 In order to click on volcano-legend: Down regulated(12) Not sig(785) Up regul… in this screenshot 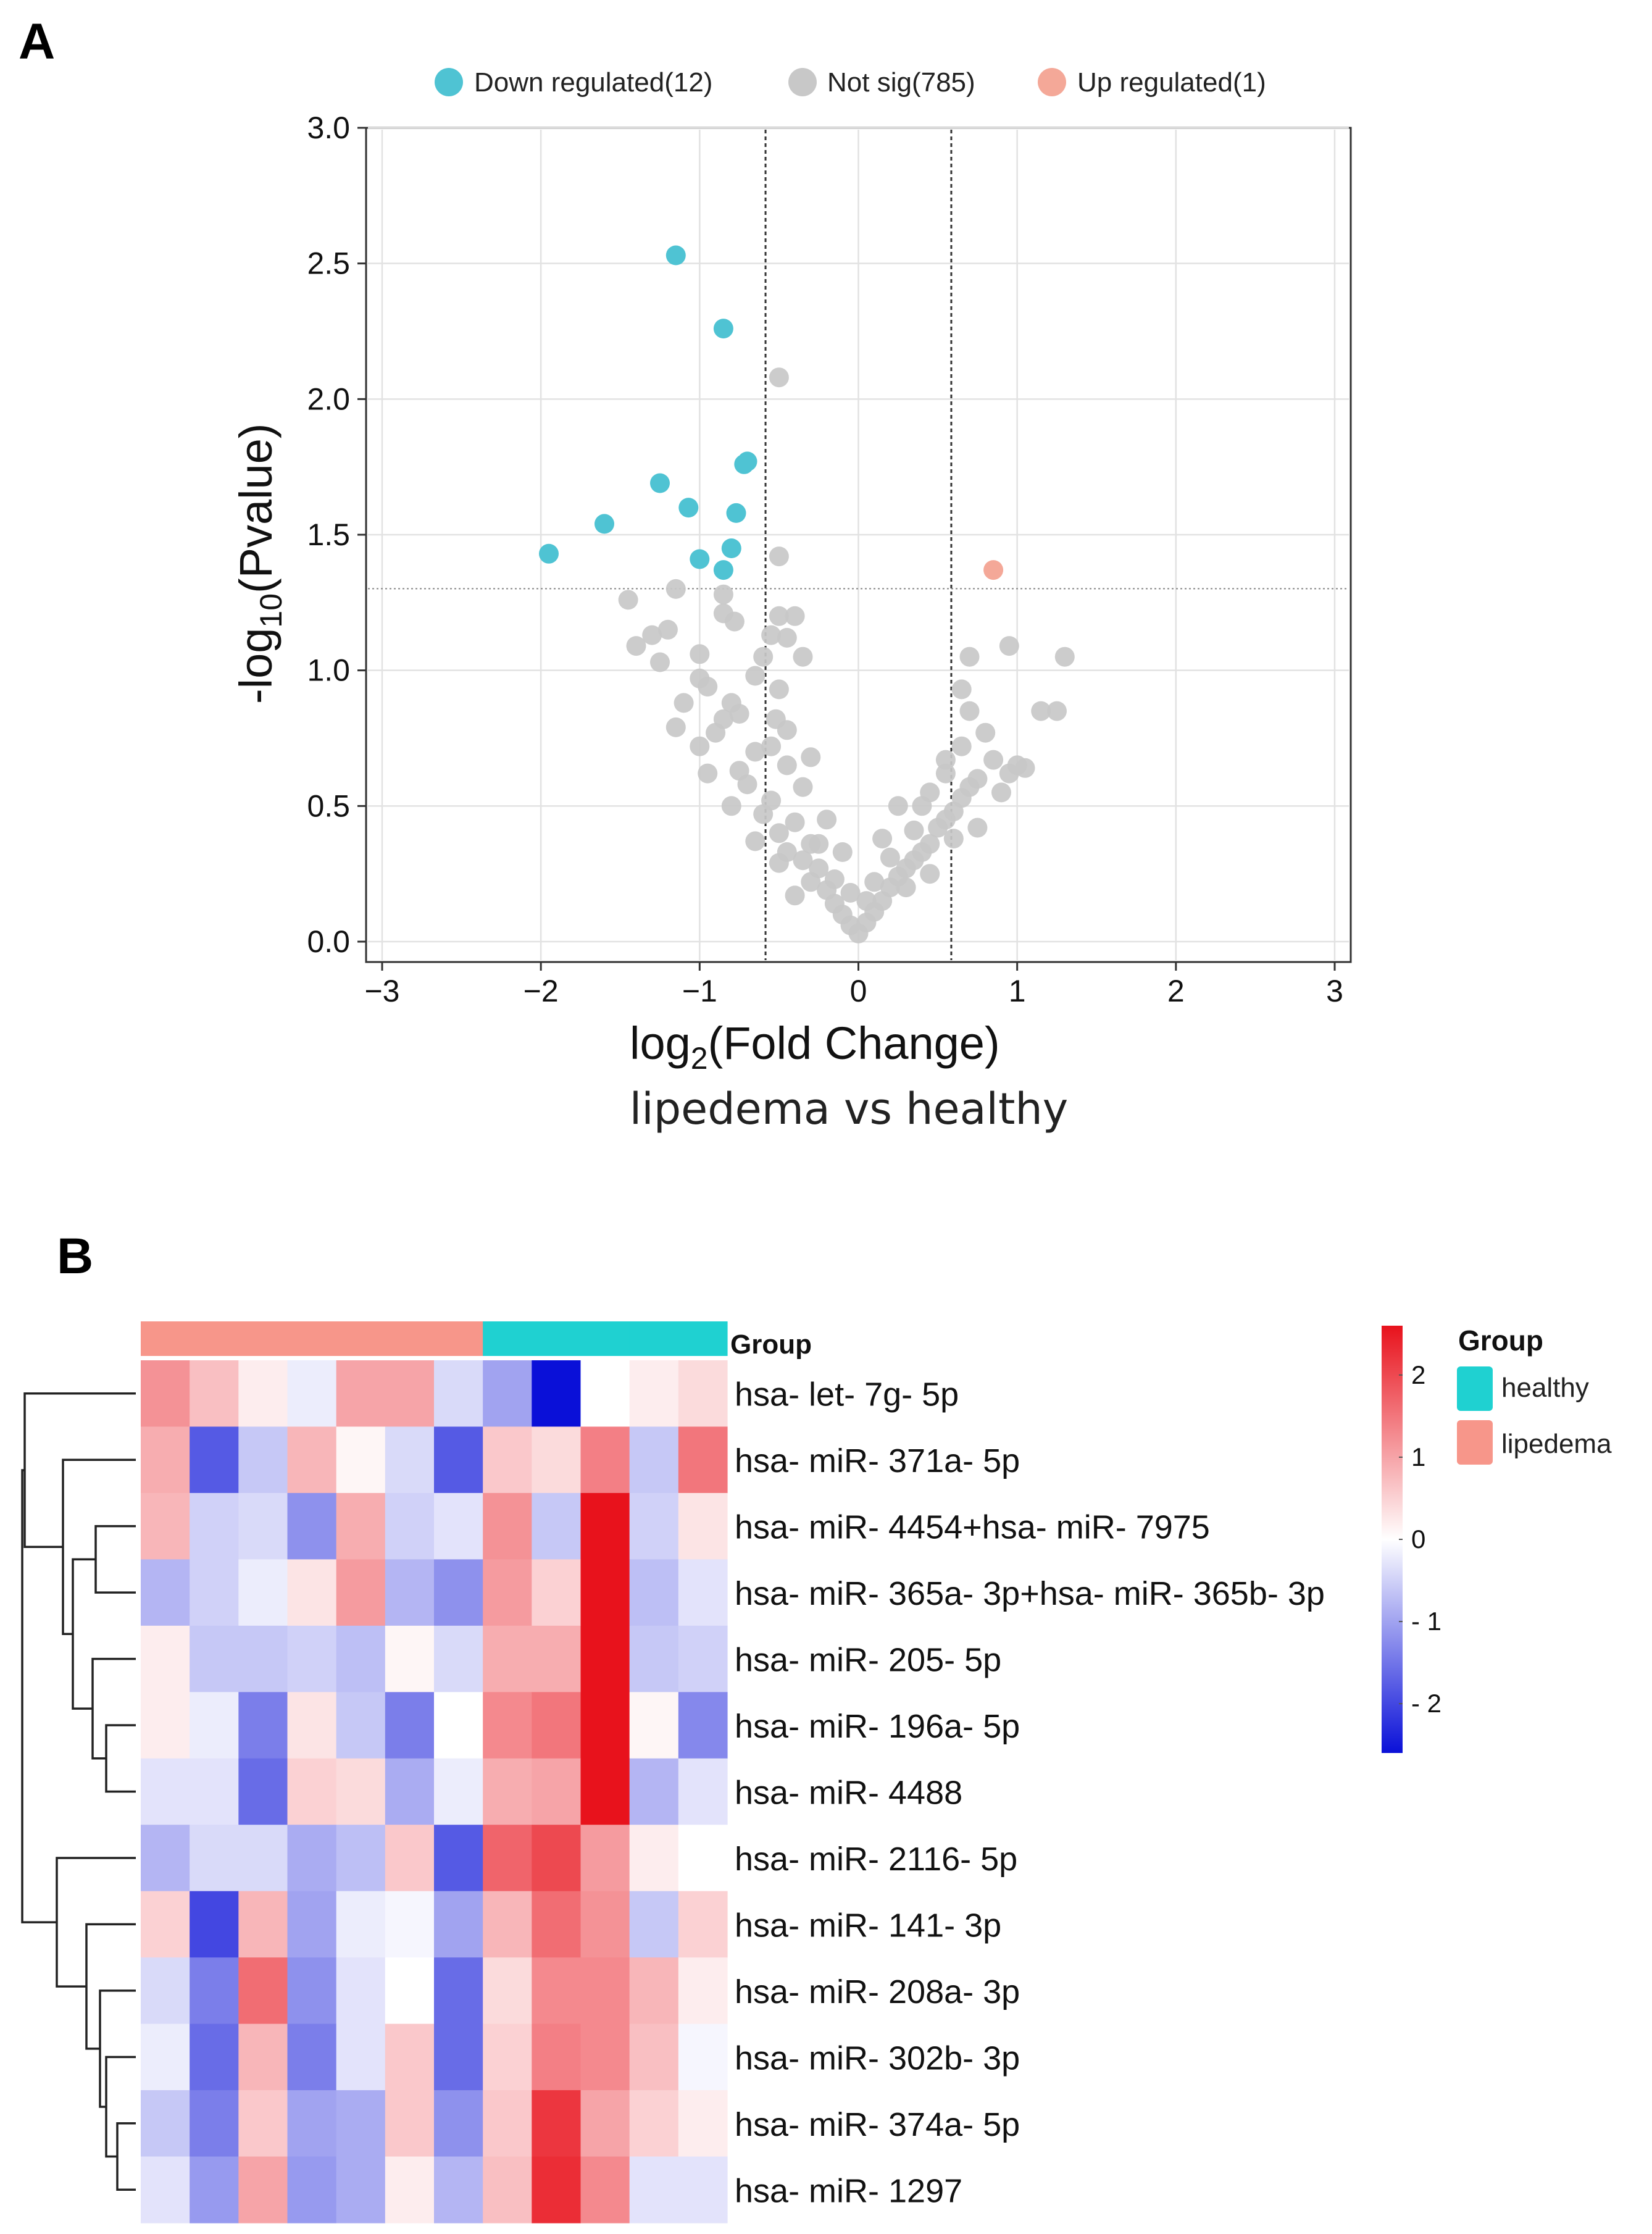, I will do `click(851, 82)`.